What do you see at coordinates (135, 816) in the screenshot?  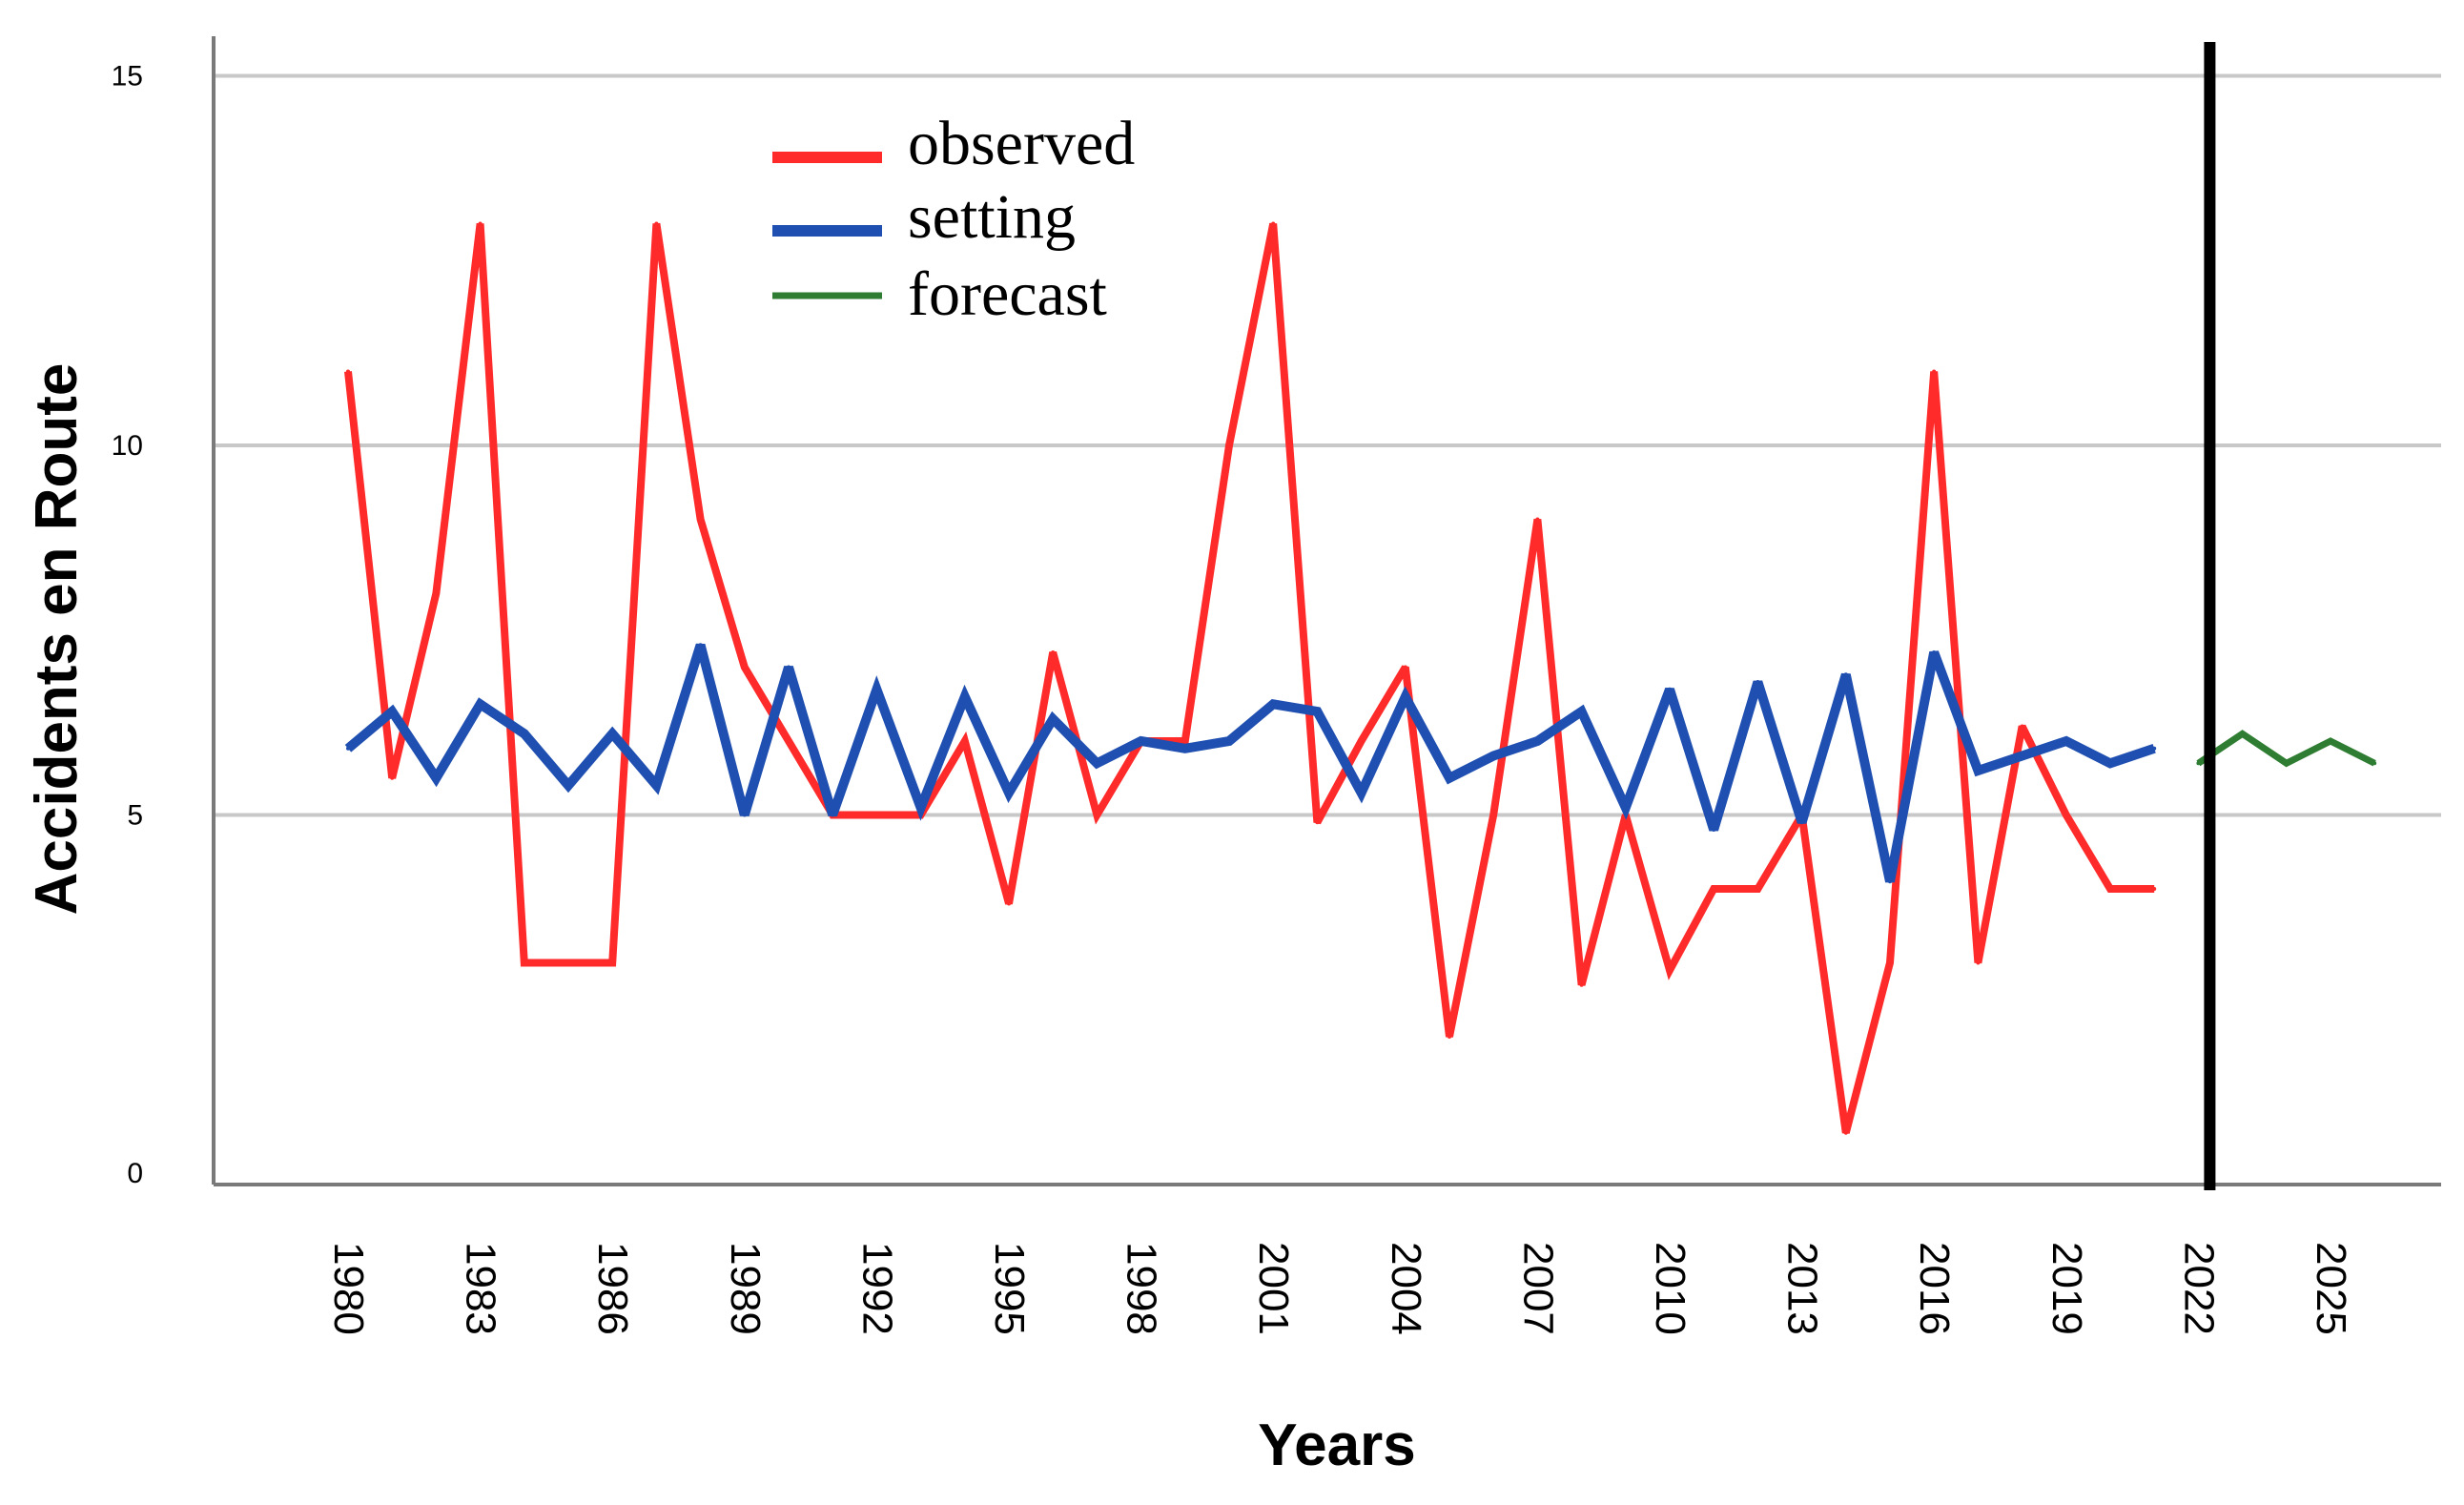 I see `y-tick-label: 5` at bounding box center [135, 816].